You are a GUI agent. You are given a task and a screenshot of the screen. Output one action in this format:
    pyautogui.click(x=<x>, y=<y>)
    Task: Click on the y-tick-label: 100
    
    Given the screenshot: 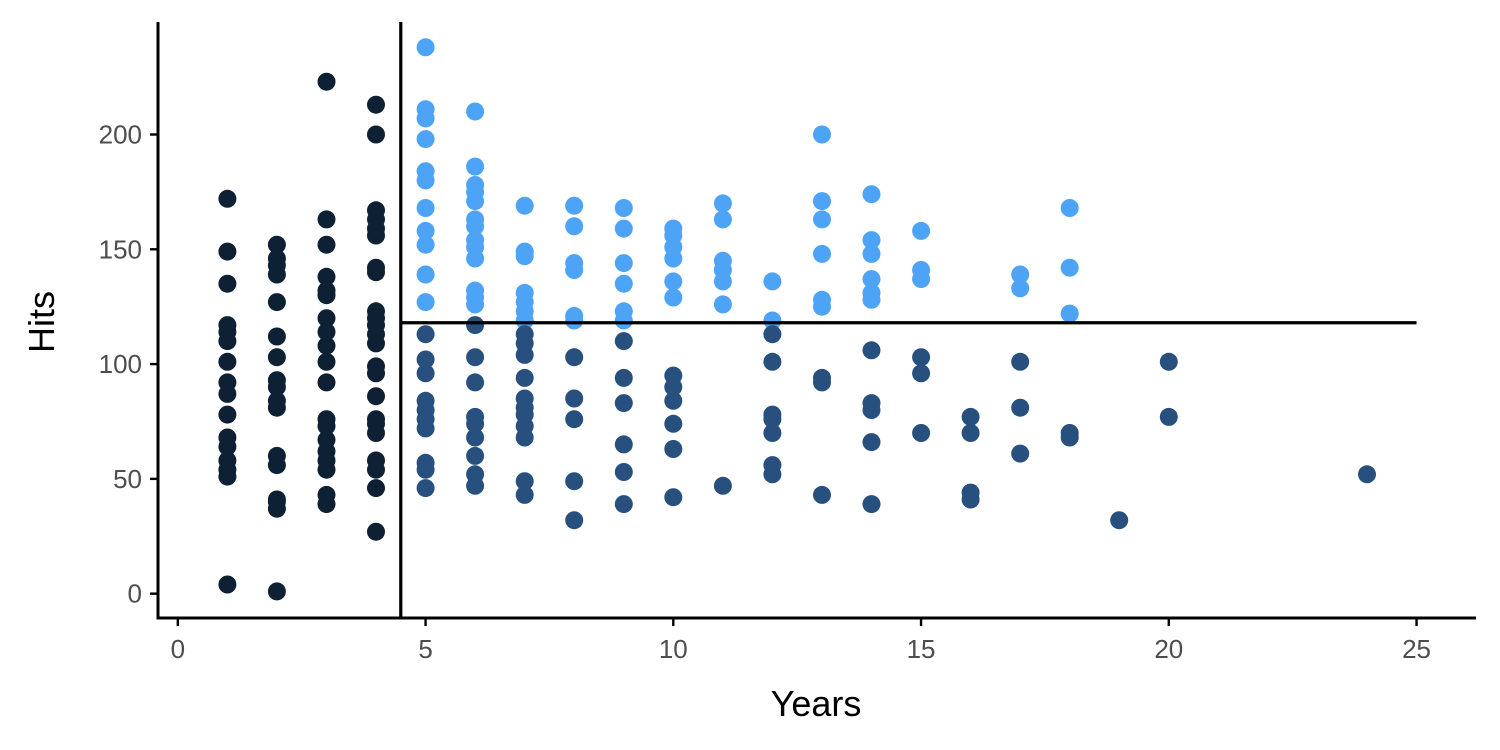 What is the action you would take?
    pyautogui.click(x=120, y=364)
    